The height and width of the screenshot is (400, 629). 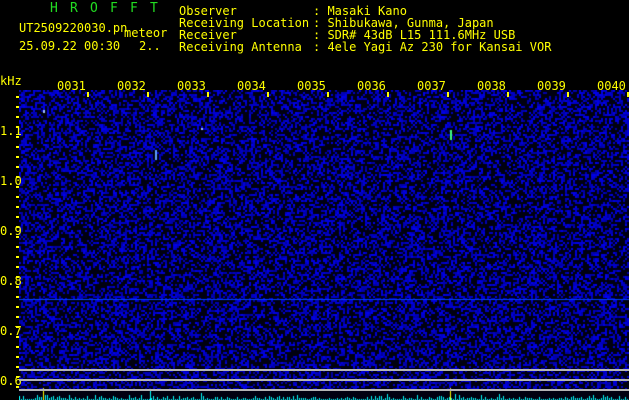 I want to click on datetime: 25.09.22 00:30, so click(x=70, y=46).